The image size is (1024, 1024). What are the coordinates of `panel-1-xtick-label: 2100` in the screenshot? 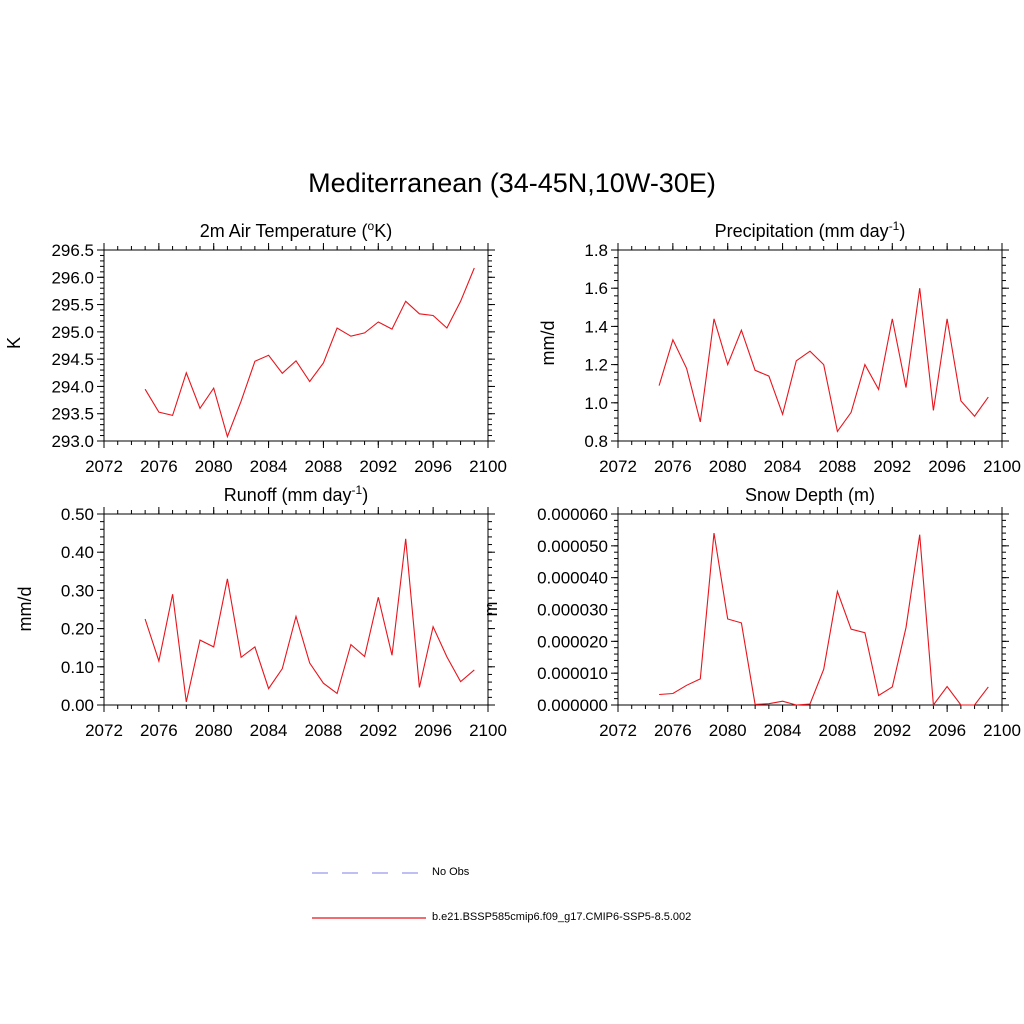 It's located at (488, 466).